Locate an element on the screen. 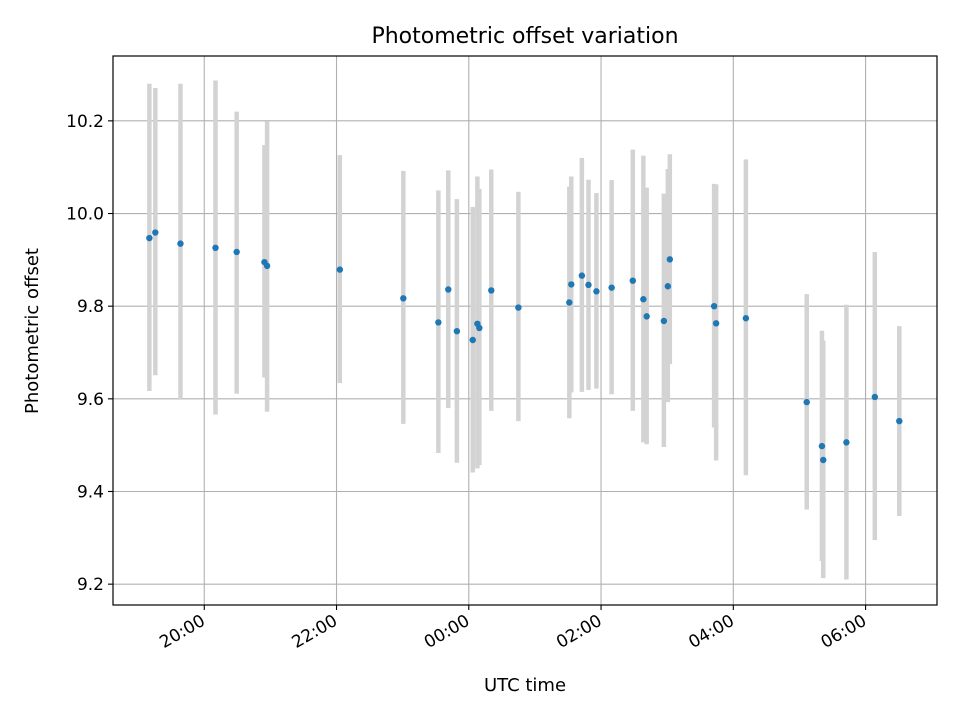 This screenshot has width=960, height=720. y-tick-label: 9.2 is located at coordinates (90, 585).